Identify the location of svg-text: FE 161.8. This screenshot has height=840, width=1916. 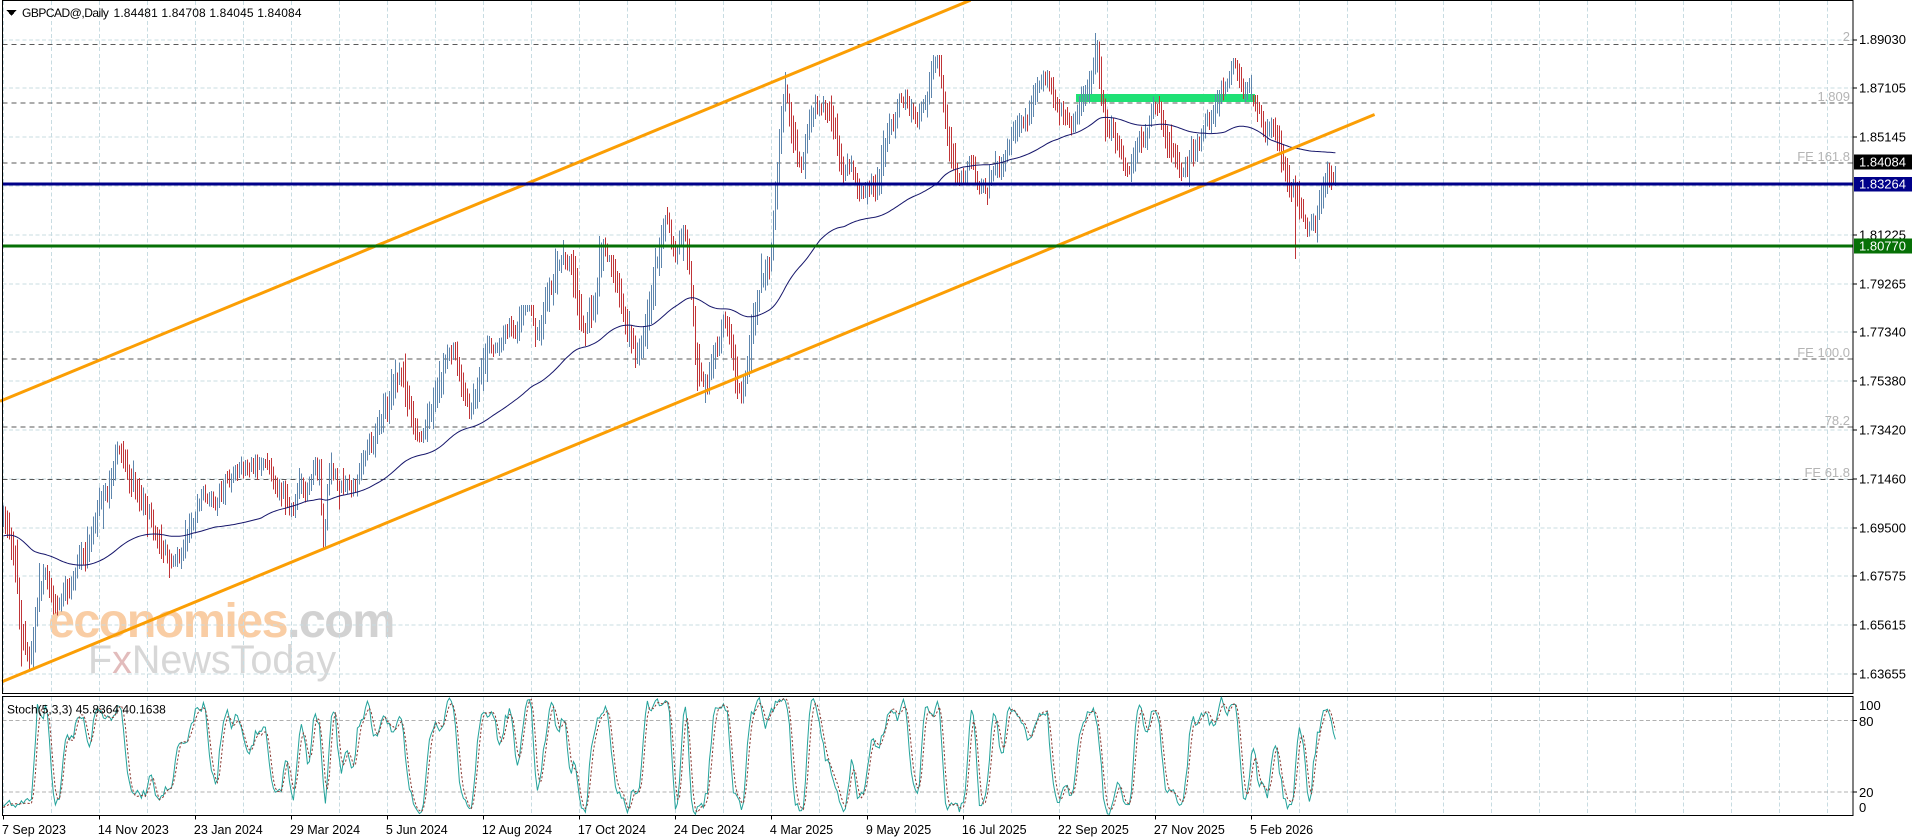
(1823, 156).